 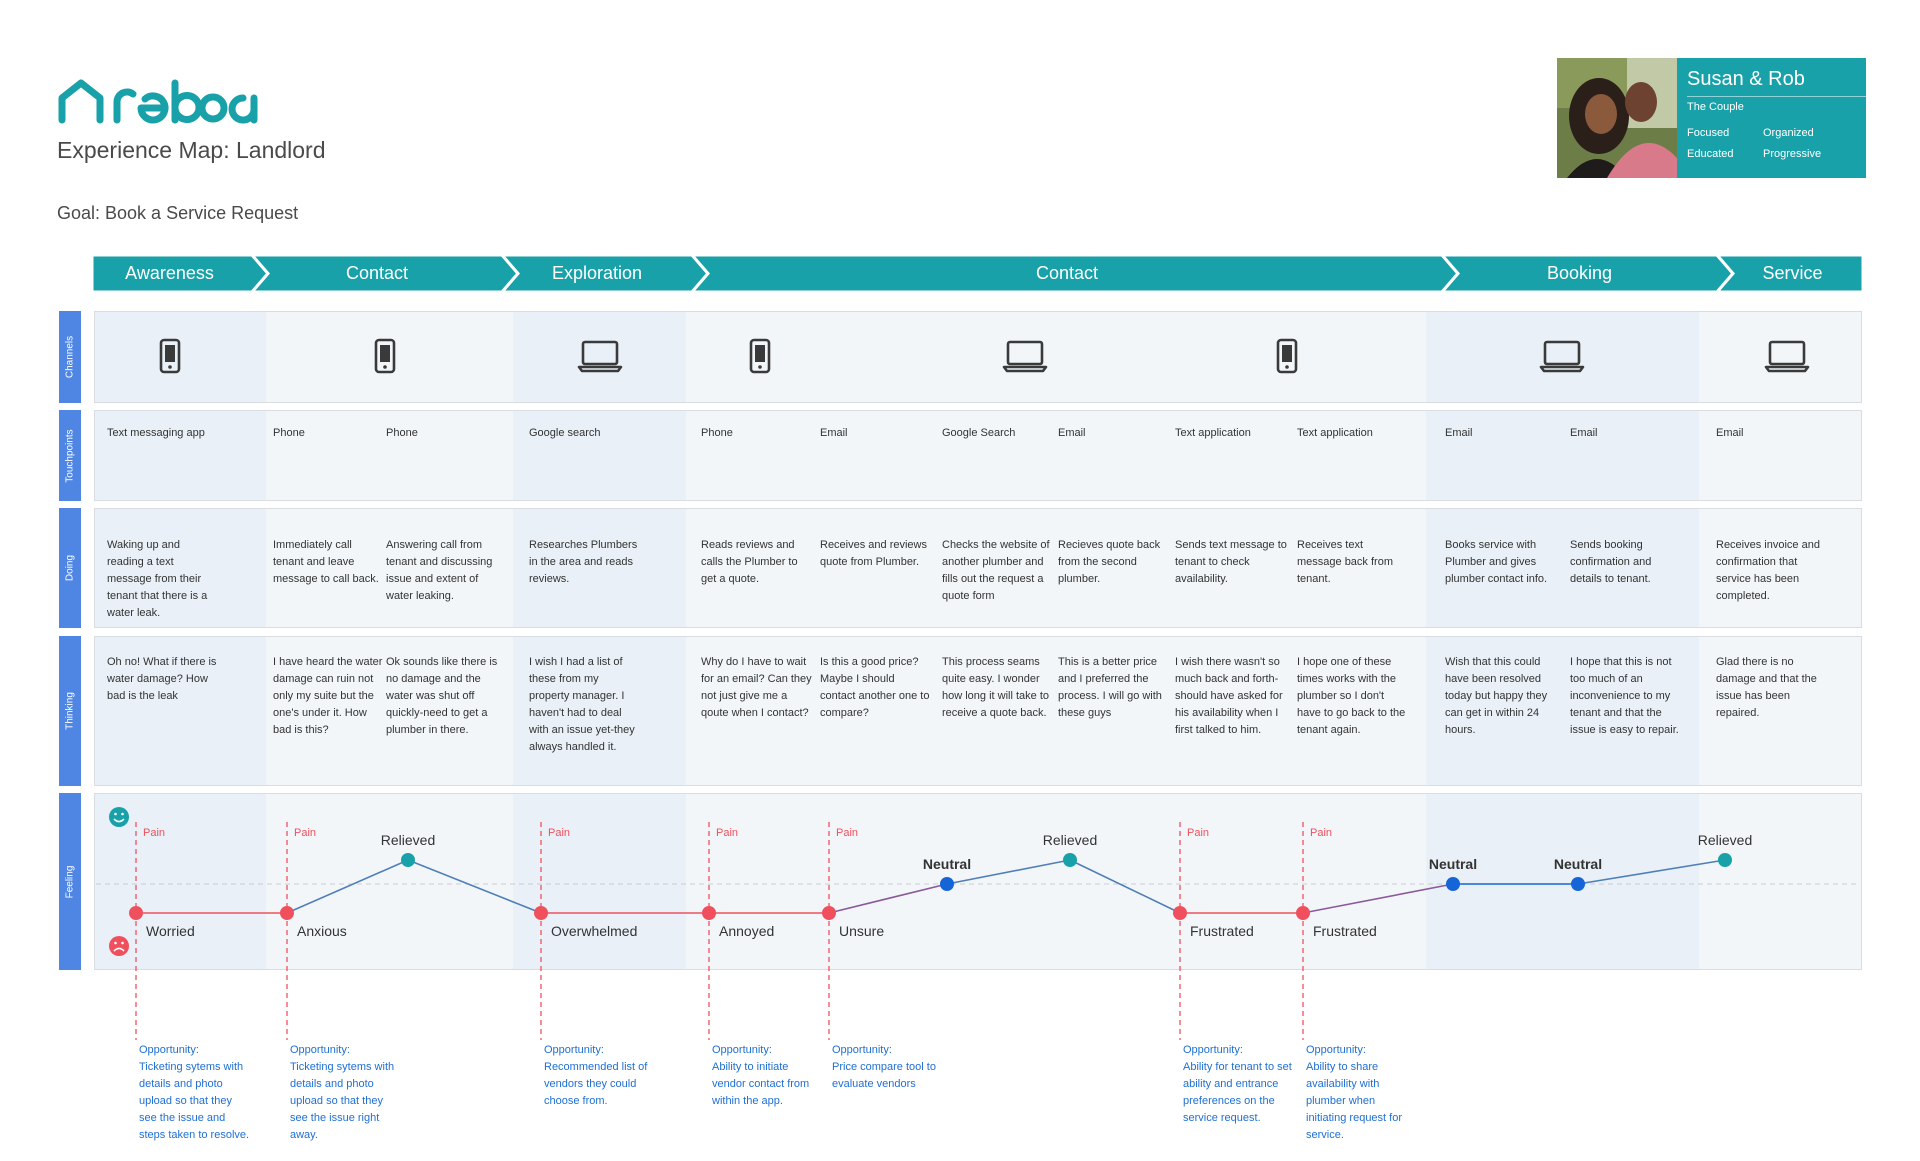 What do you see at coordinates (979, 433) in the screenshot?
I see `touchpoint-cell: Google Search` at bounding box center [979, 433].